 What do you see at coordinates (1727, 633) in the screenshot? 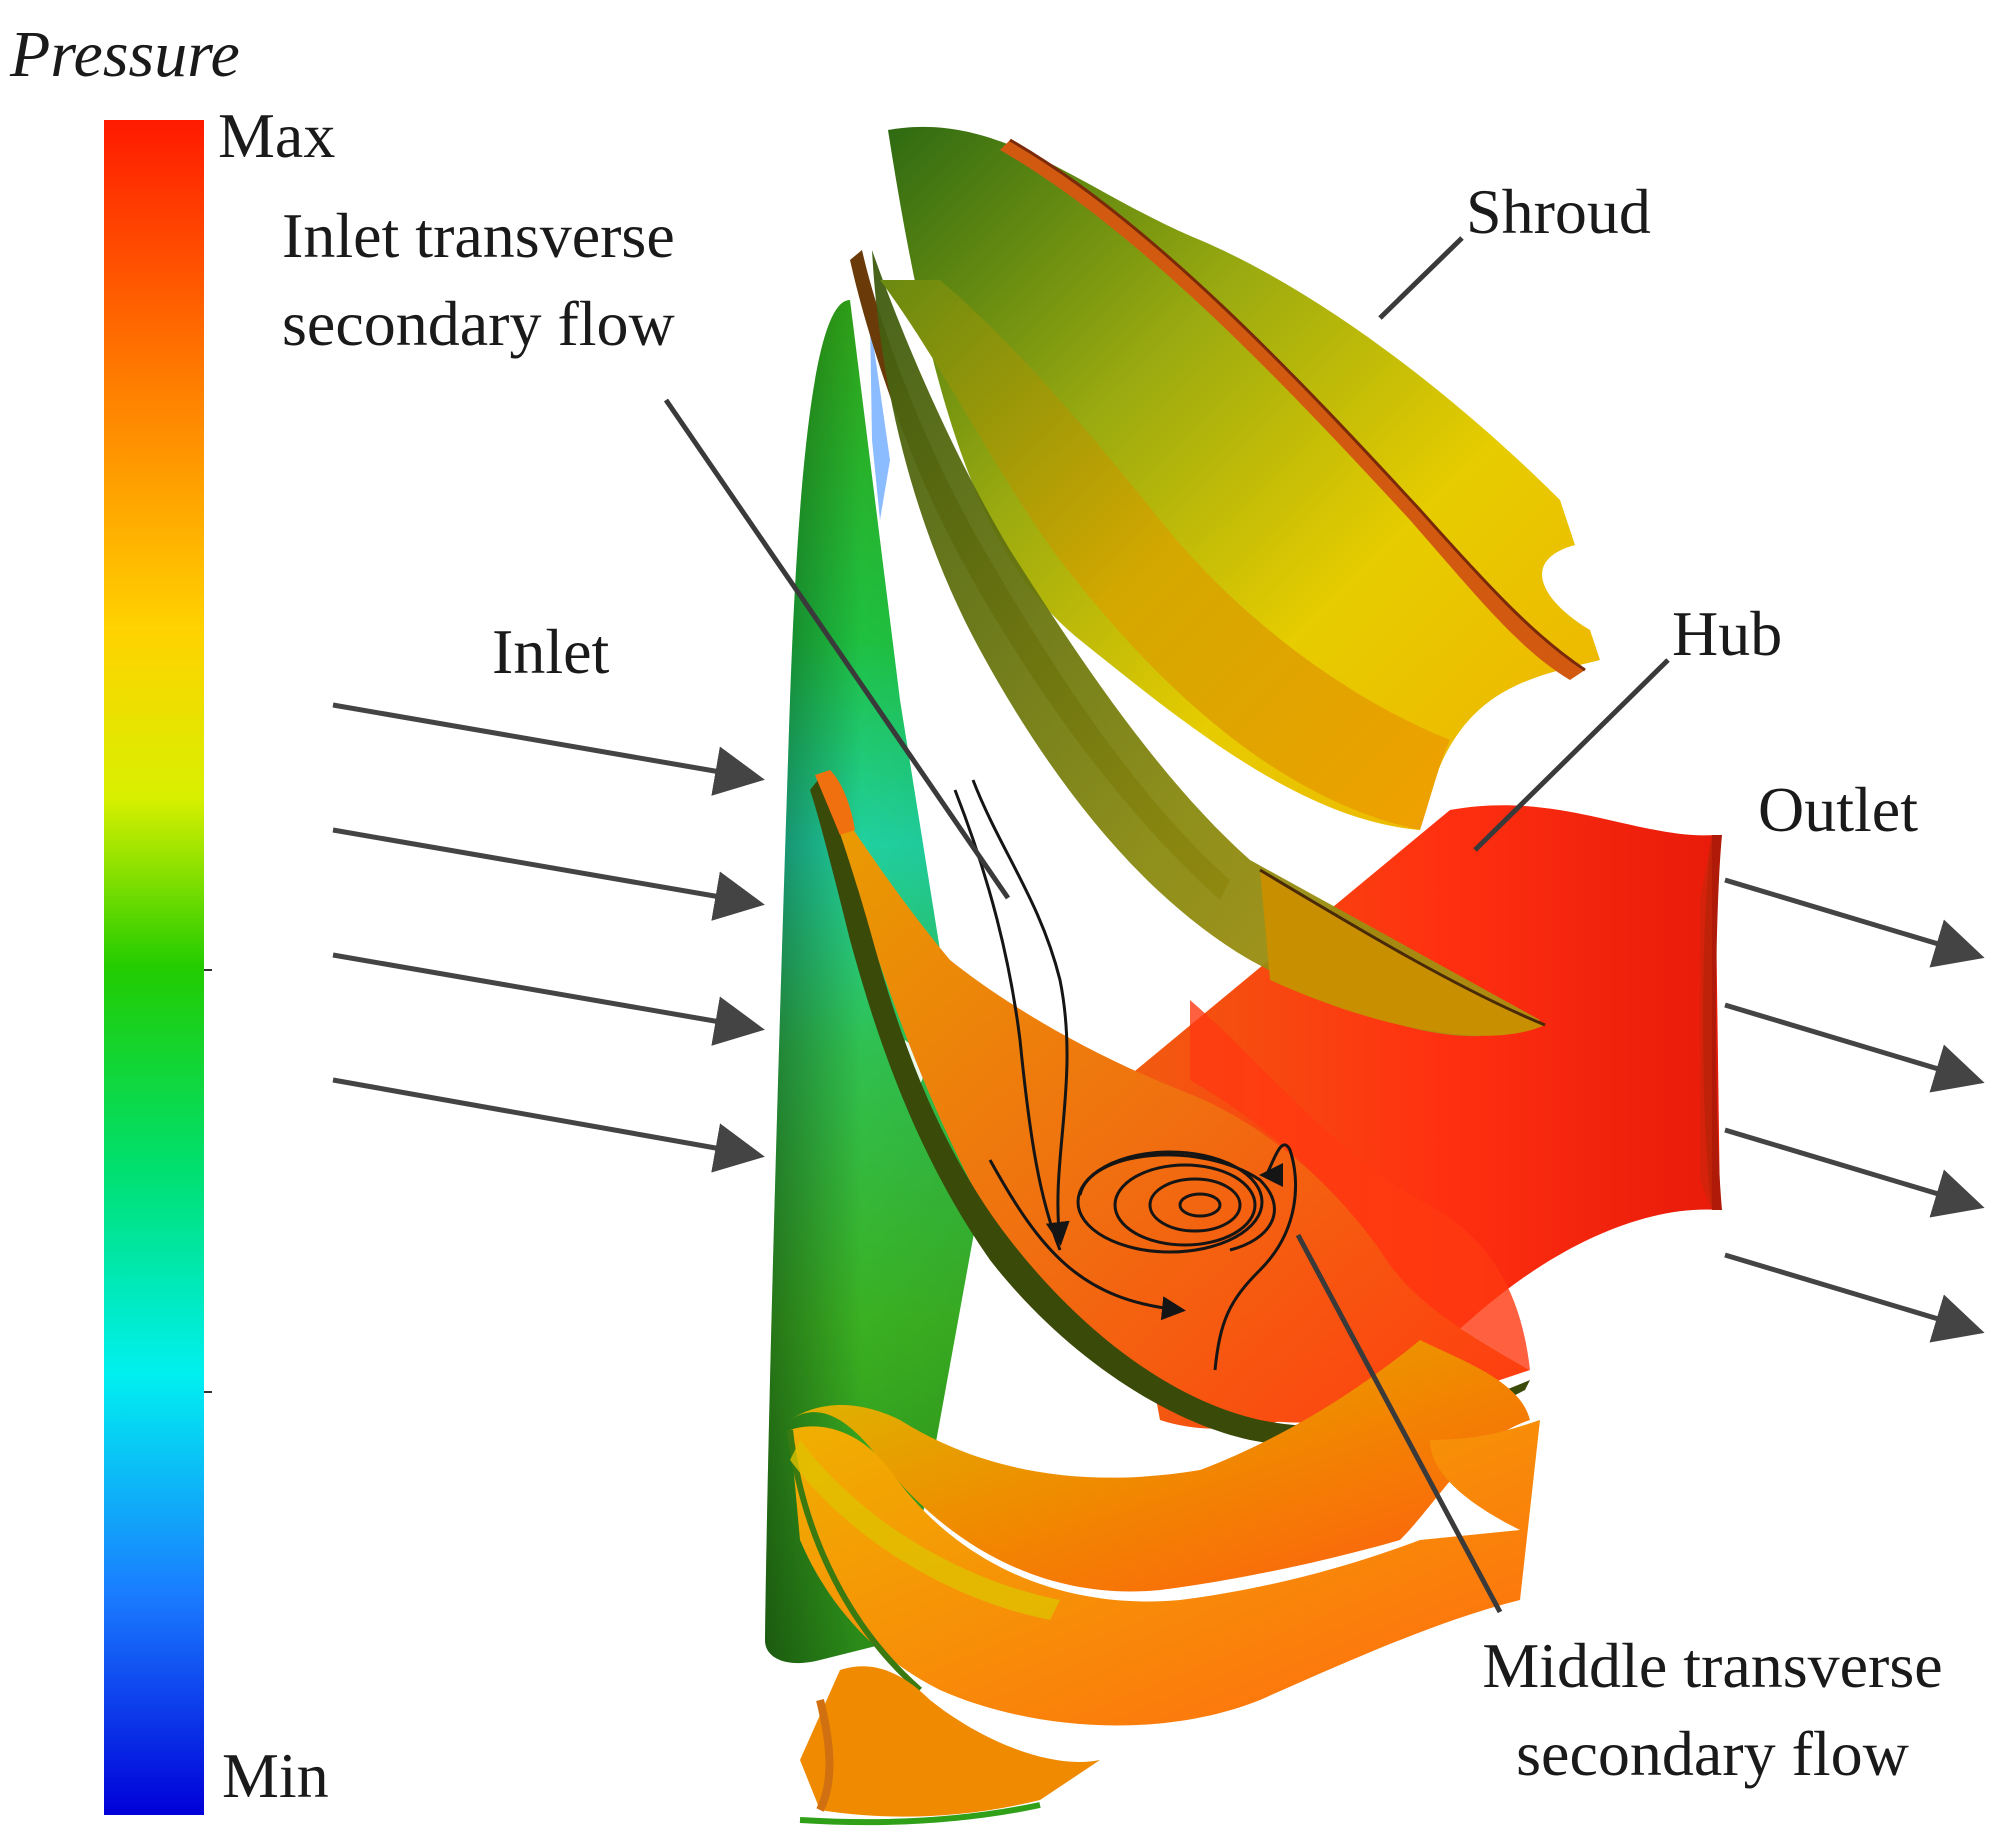
I see `hub-label: Hub` at bounding box center [1727, 633].